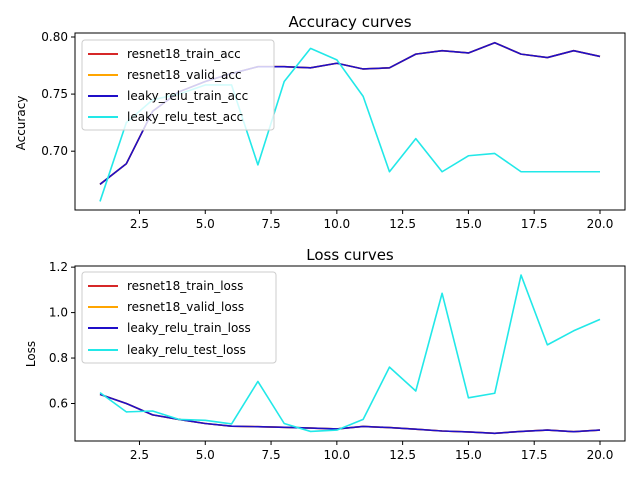 This screenshot has width=640, height=480. What do you see at coordinates (186, 350) in the screenshot?
I see `legend-label-leaky-relu-test-loss: leaky_relu_test_loss` at bounding box center [186, 350].